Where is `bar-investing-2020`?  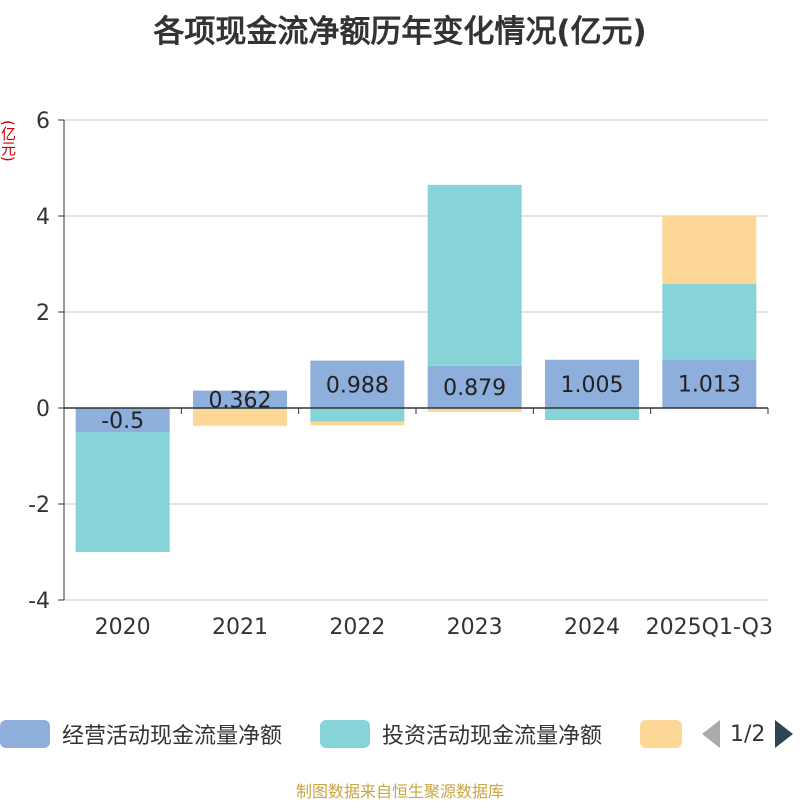 bar-investing-2020 is located at coordinates (122, 492).